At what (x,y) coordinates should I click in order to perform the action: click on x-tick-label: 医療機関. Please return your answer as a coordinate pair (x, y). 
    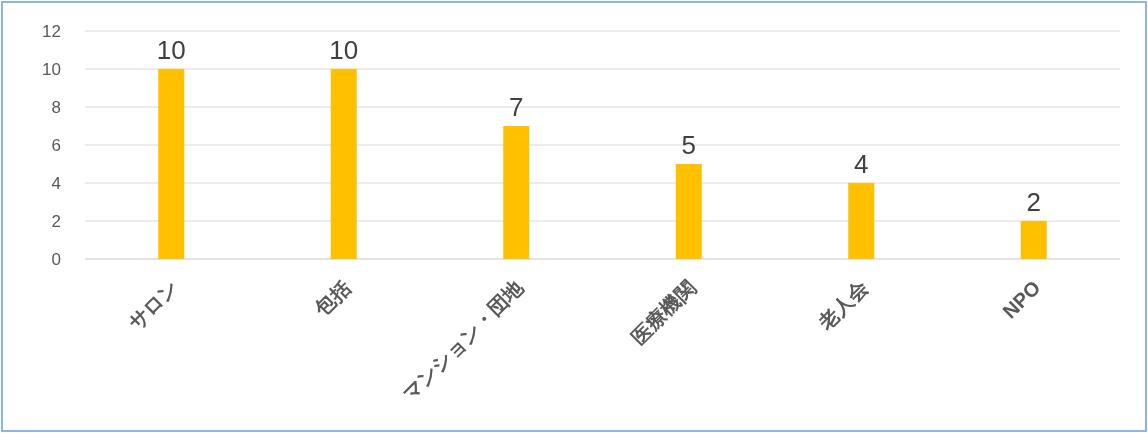
    Looking at the image, I should click on (663, 312).